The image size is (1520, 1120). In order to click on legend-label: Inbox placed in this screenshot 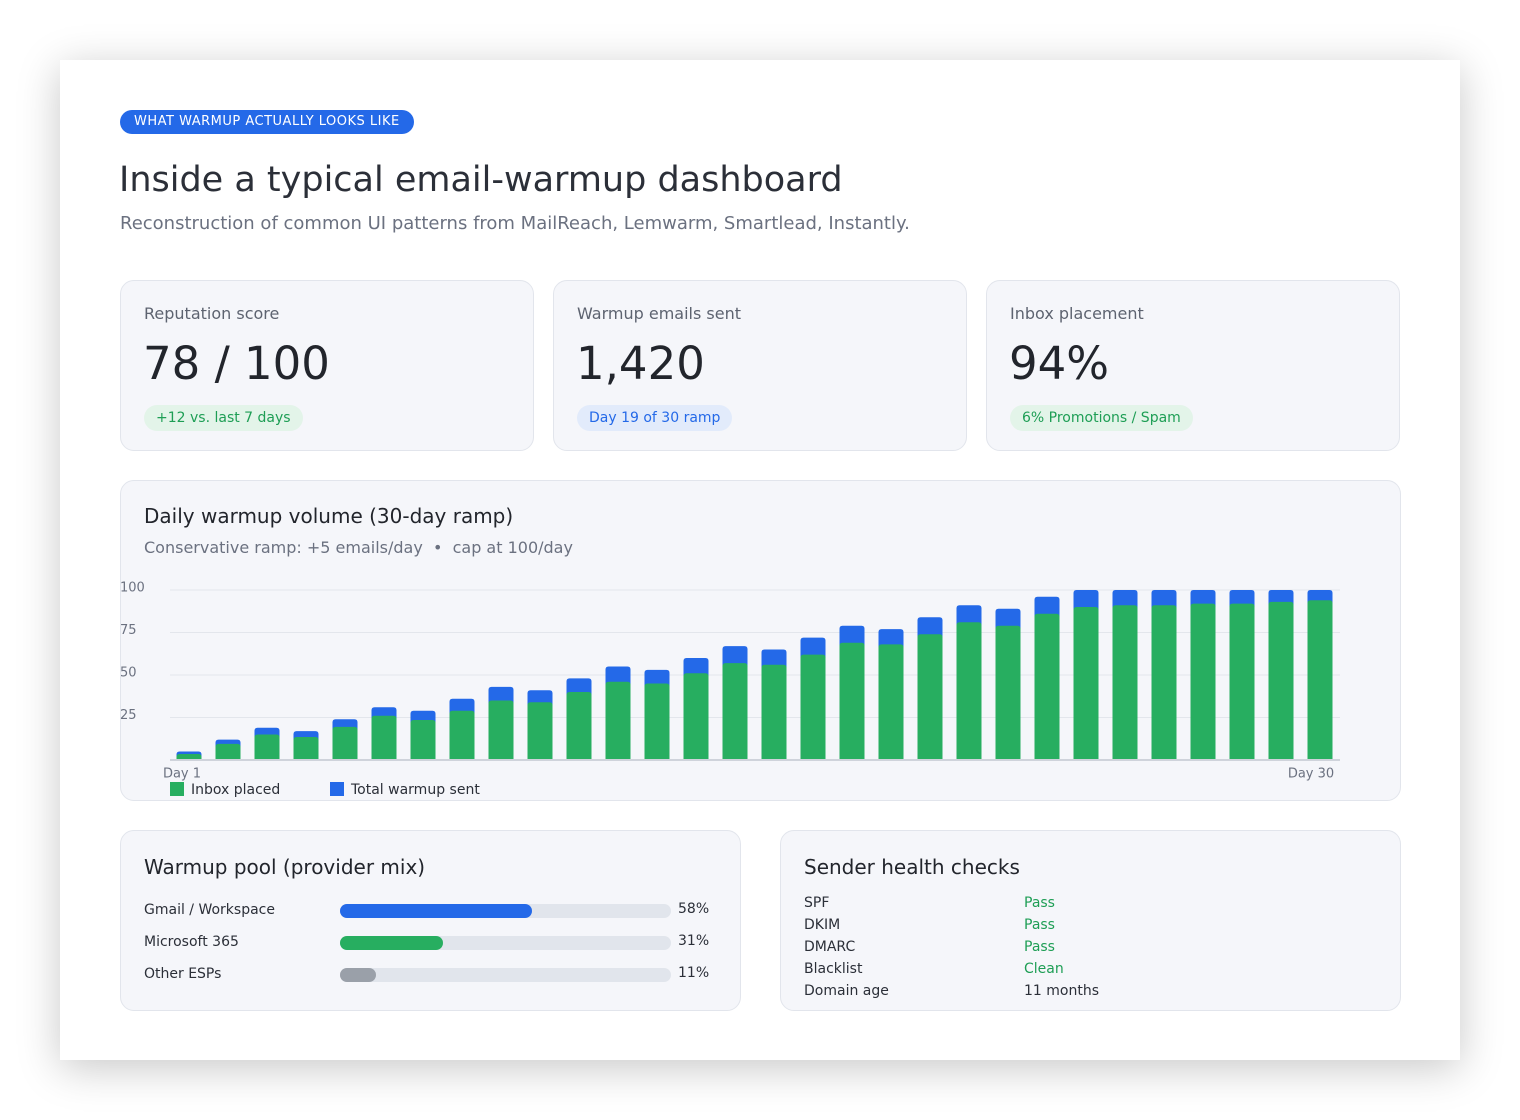, I will do `click(235, 790)`.